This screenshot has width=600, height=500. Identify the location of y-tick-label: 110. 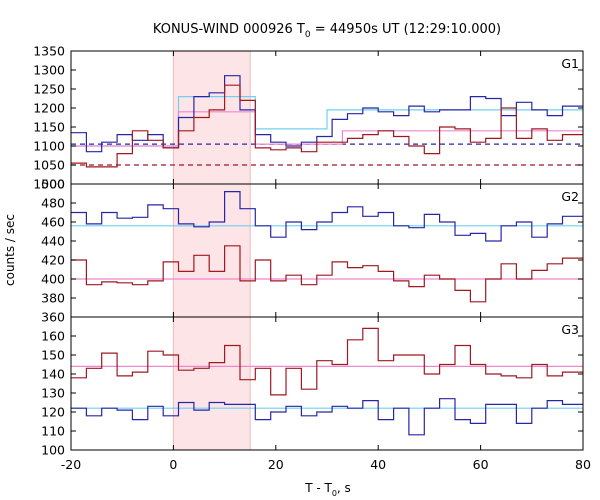
(53, 431).